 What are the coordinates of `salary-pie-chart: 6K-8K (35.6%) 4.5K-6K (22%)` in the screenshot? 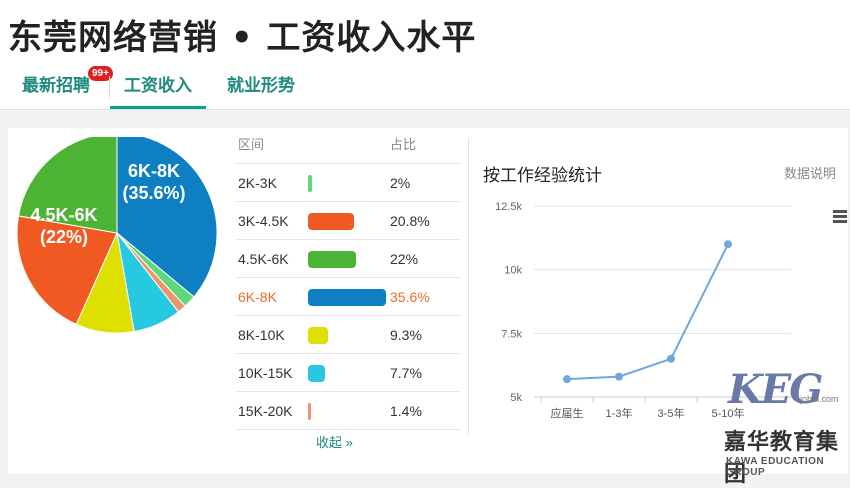 It's located at (119, 237).